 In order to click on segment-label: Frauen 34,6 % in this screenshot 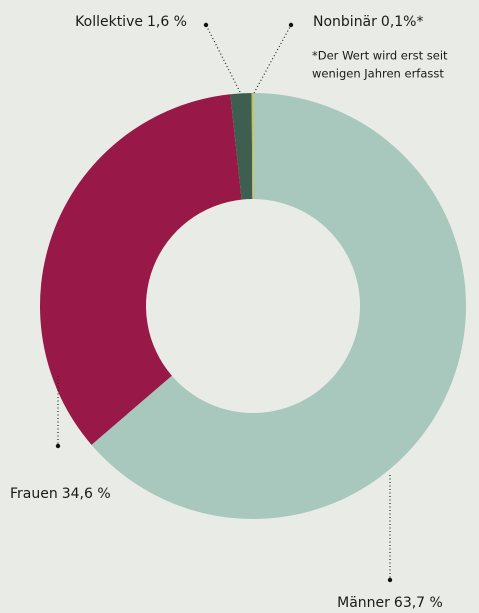, I will do `click(60, 494)`.